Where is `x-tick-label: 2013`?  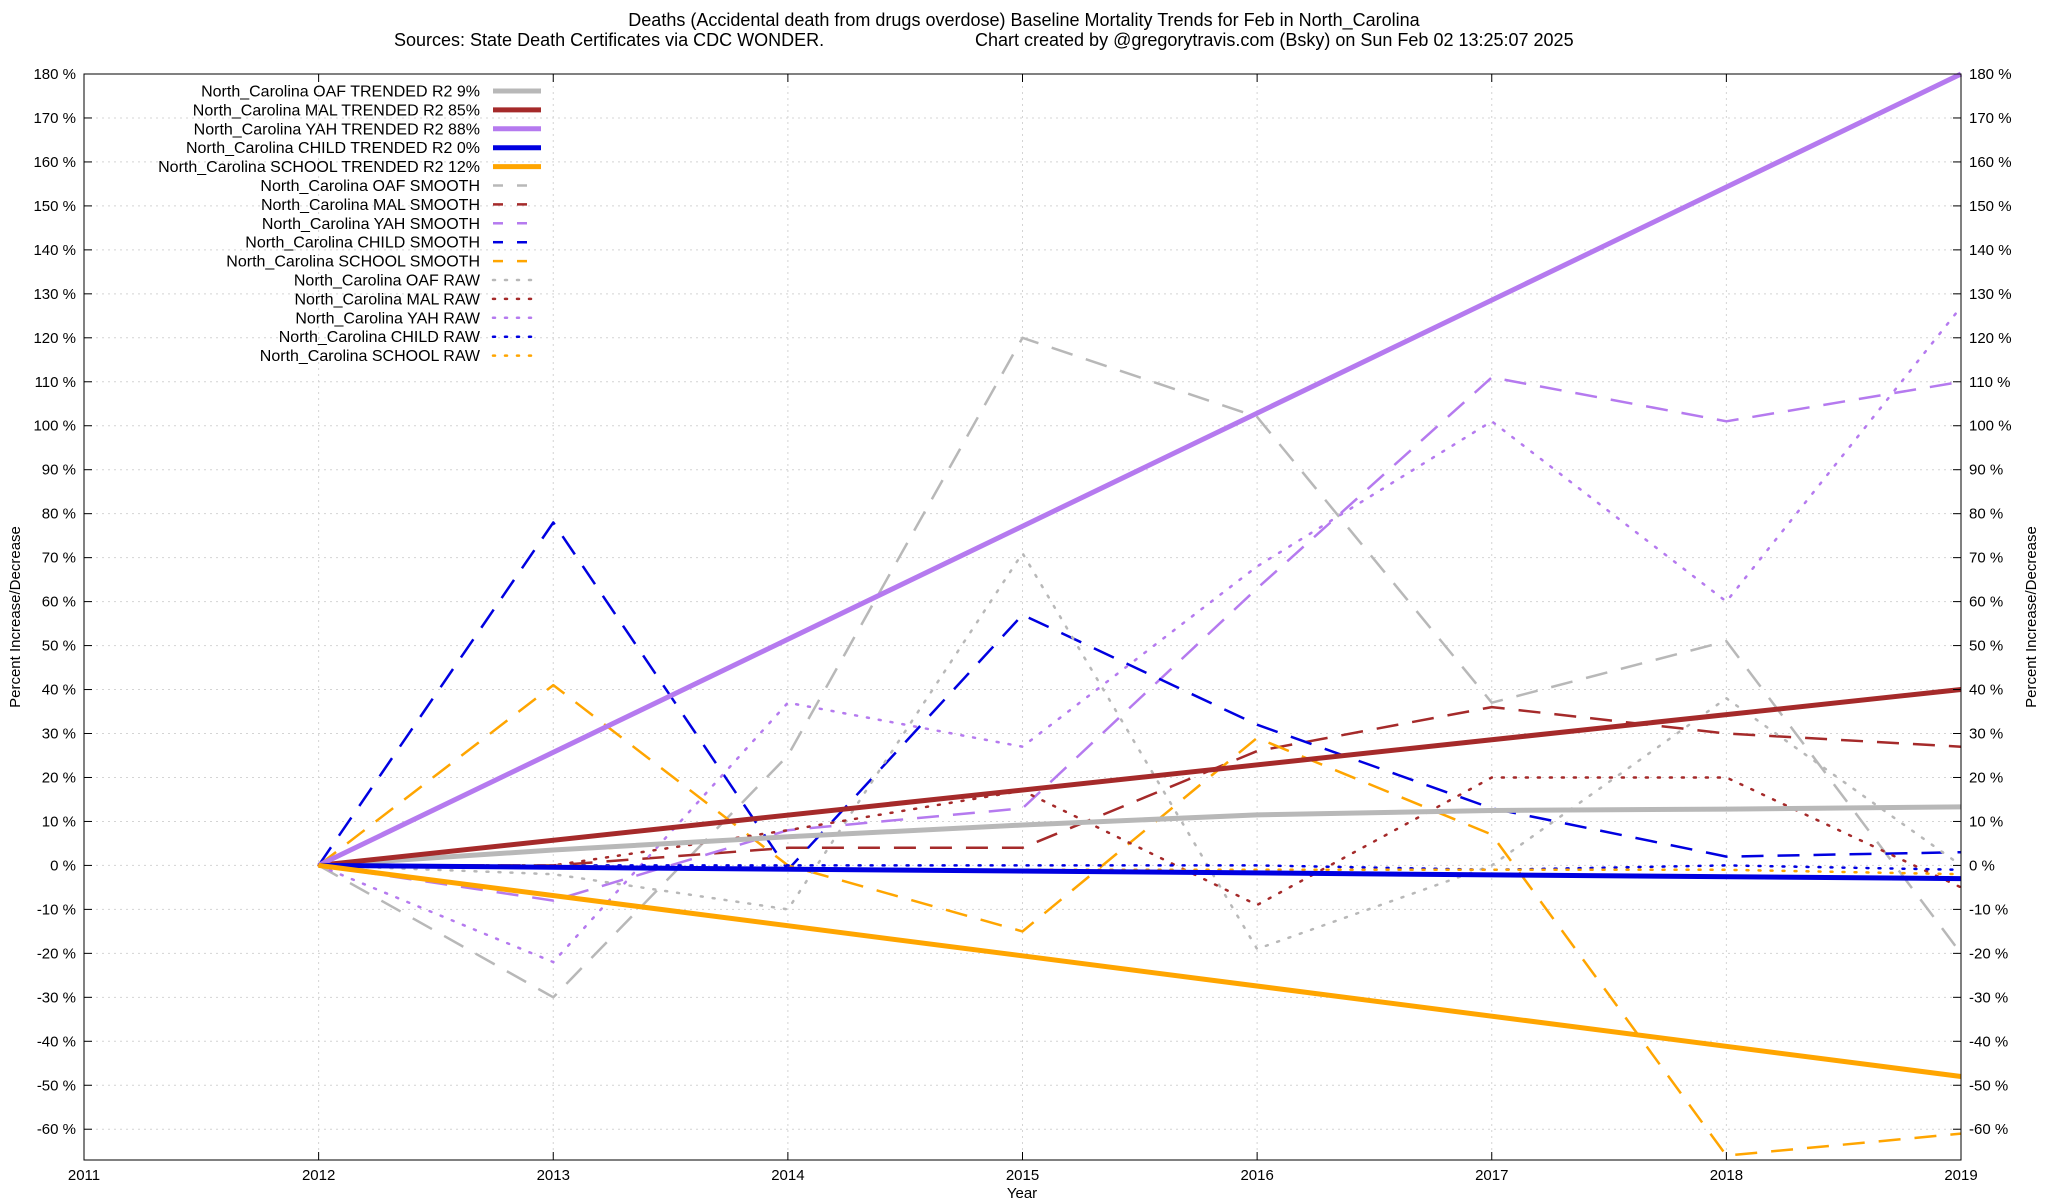 x-tick-label: 2013 is located at coordinates (553, 1175).